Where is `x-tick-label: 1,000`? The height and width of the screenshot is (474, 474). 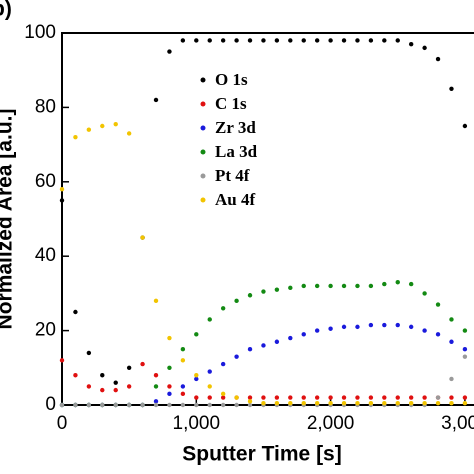 x-tick-label: 1,000 is located at coordinates (197, 423).